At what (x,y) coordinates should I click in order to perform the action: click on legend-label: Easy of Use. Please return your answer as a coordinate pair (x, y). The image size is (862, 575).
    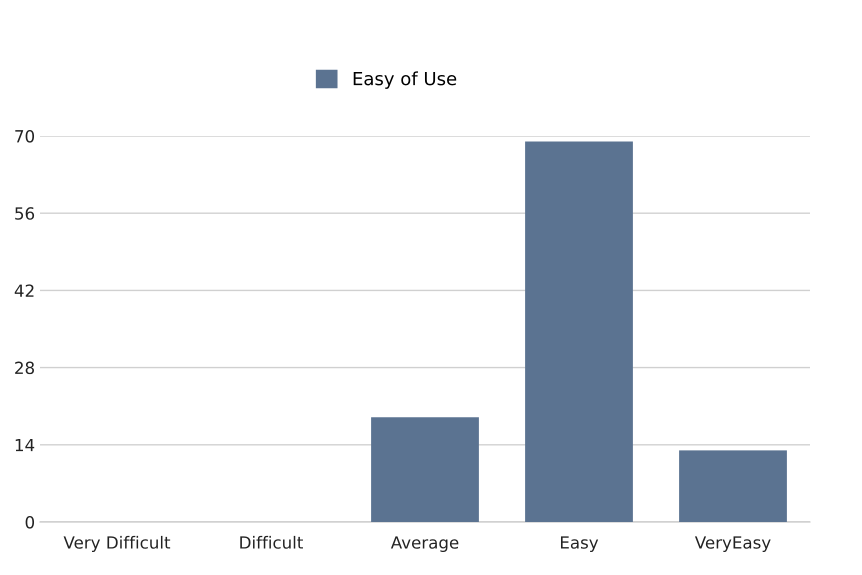
    Looking at the image, I should click on (405, 80).